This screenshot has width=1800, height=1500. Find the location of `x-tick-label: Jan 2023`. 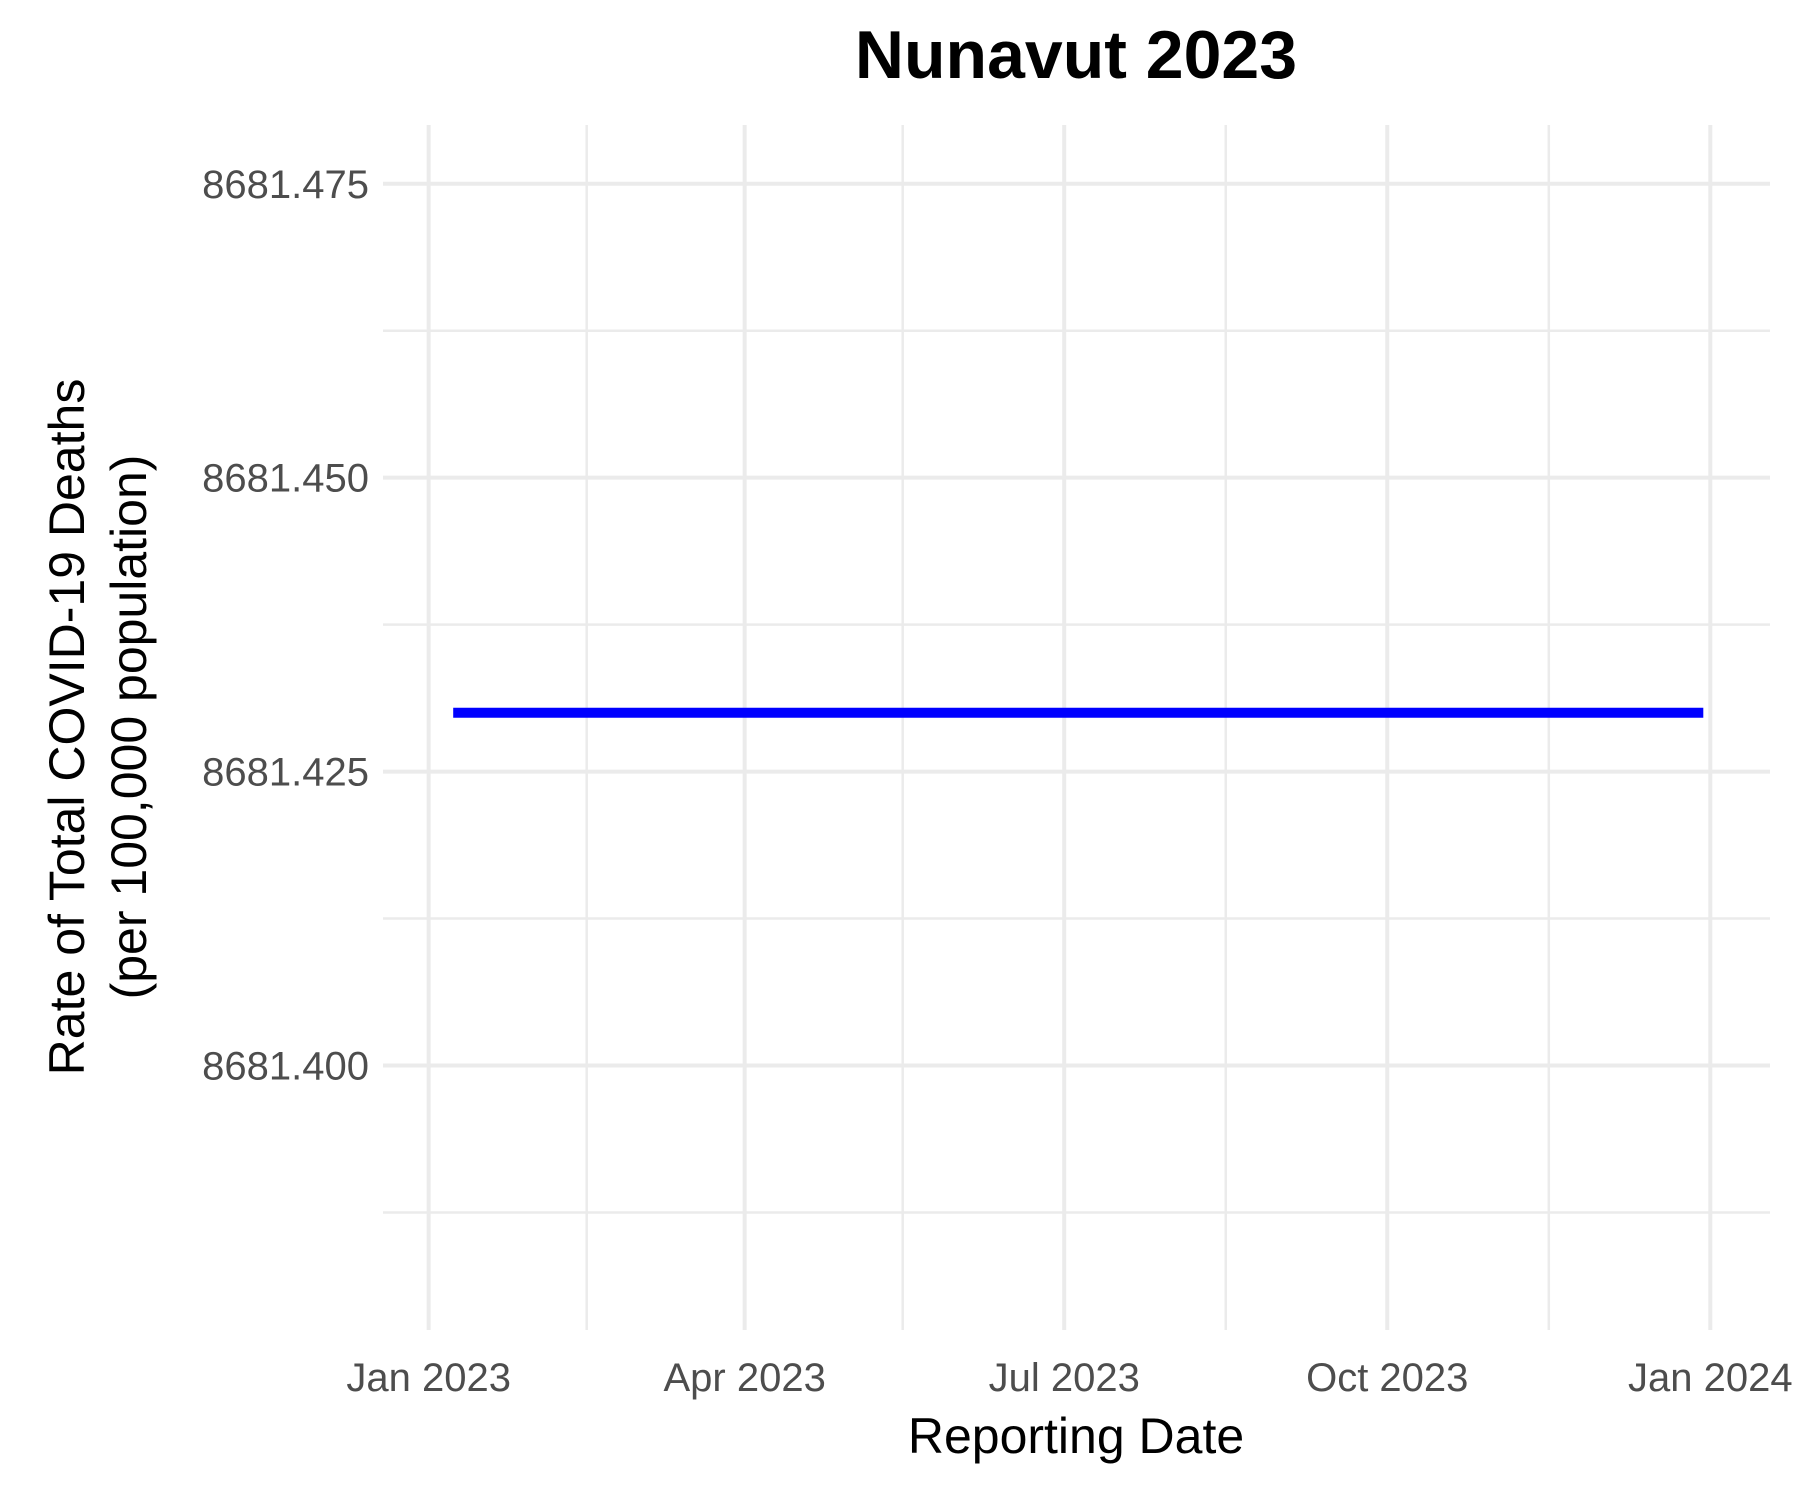

x-tick-label: Jan 2023 is located at coordinates (428, 1378).